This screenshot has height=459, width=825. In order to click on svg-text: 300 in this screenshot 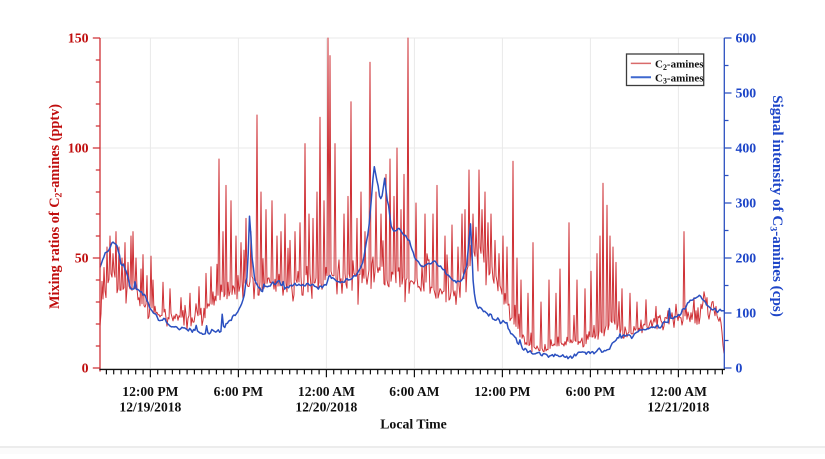, I will do `click(746, 203)`.